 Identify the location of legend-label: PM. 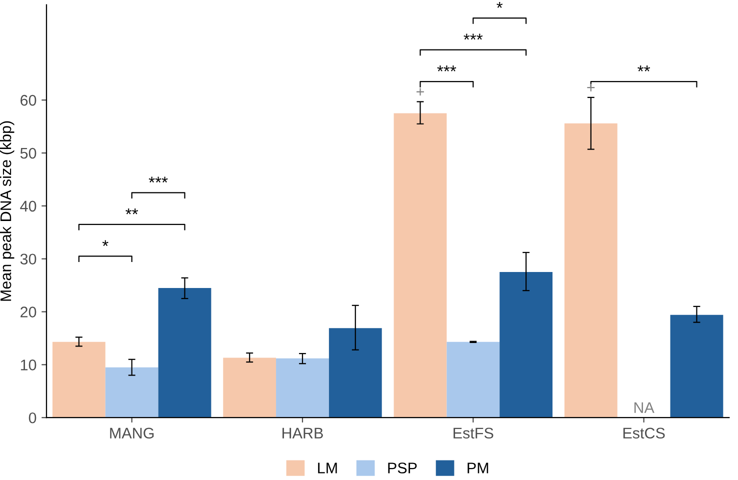
(478, 468).